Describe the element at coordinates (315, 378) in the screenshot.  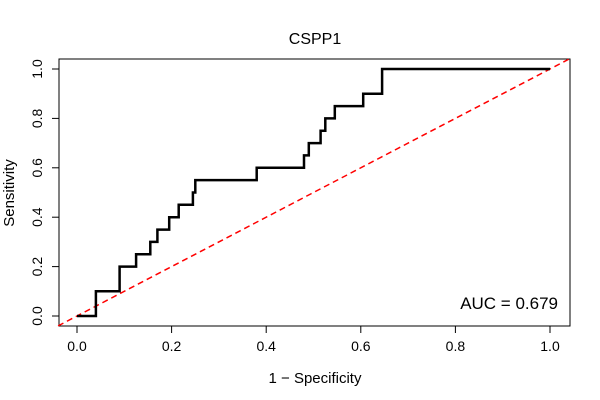
I see `x-axis-label: 1 − Specificity` at that location.